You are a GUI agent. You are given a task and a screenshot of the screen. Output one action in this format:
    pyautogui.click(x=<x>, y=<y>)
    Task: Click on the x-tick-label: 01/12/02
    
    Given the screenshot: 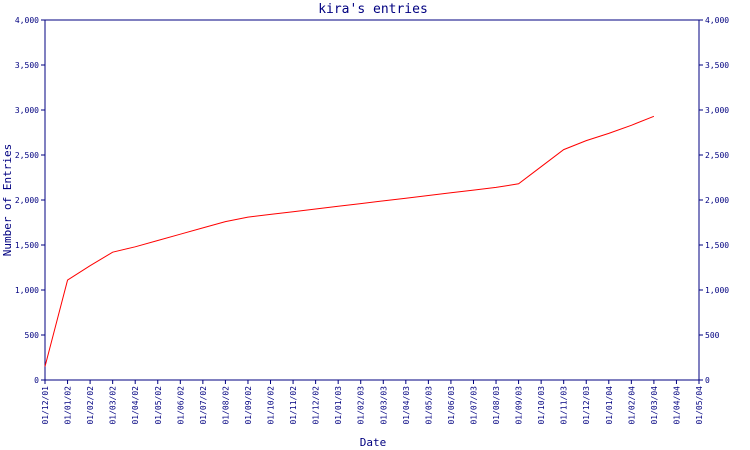 What is the action you would take?
    pyautogui.click(x=316, y=405)
    